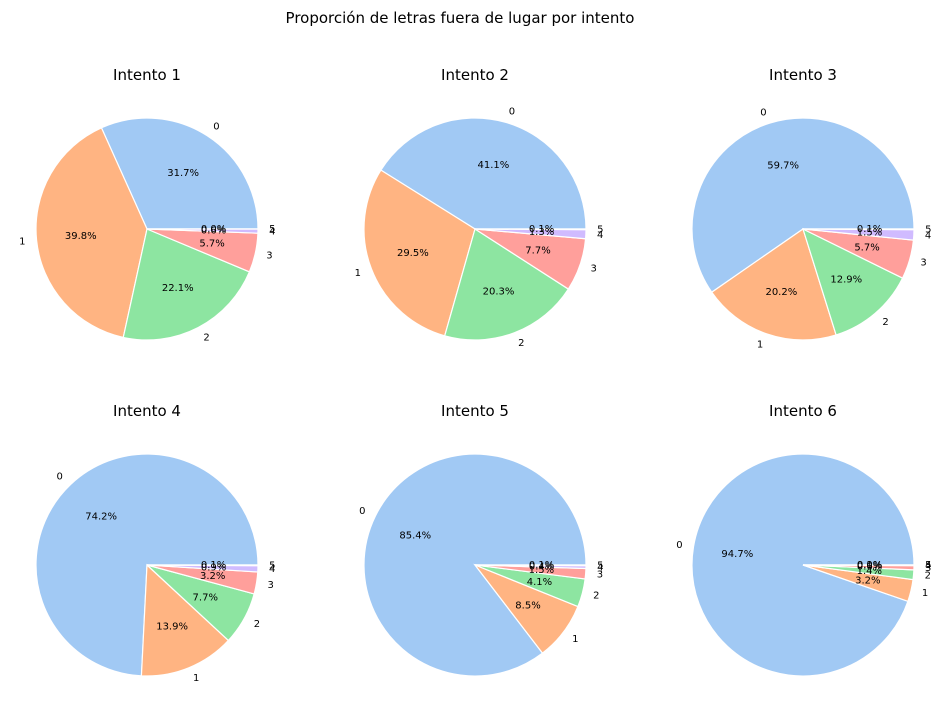 The height and width of the screenshot is (712, 950). I want to click on pie-labels: 0 41.1% 1 29.5% 2 20.3% 3 7.7% 4 1.3% 5 0.1%, so click(479, 228).